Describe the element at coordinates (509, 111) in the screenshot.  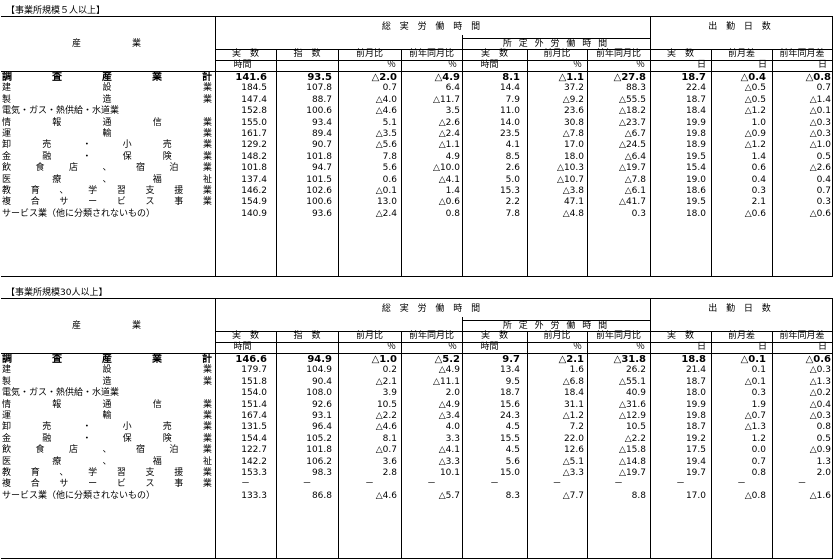
I see `value-cell: 11.0` at that location.